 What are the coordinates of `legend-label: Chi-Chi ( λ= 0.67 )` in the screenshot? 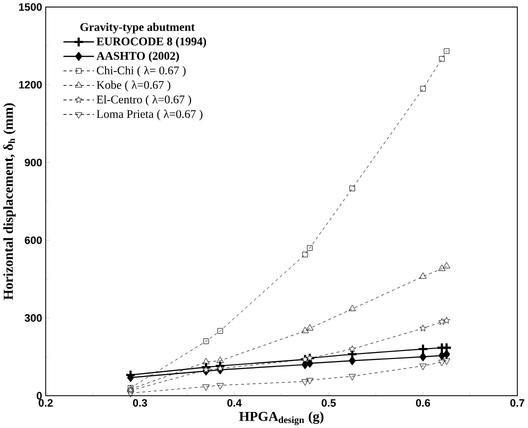 It's located at (141, 71).